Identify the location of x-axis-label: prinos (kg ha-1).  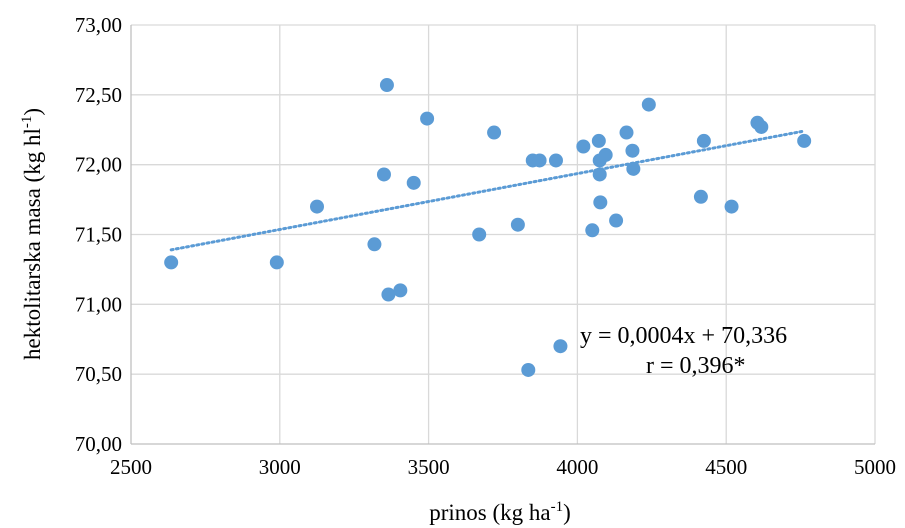
(500, 512).